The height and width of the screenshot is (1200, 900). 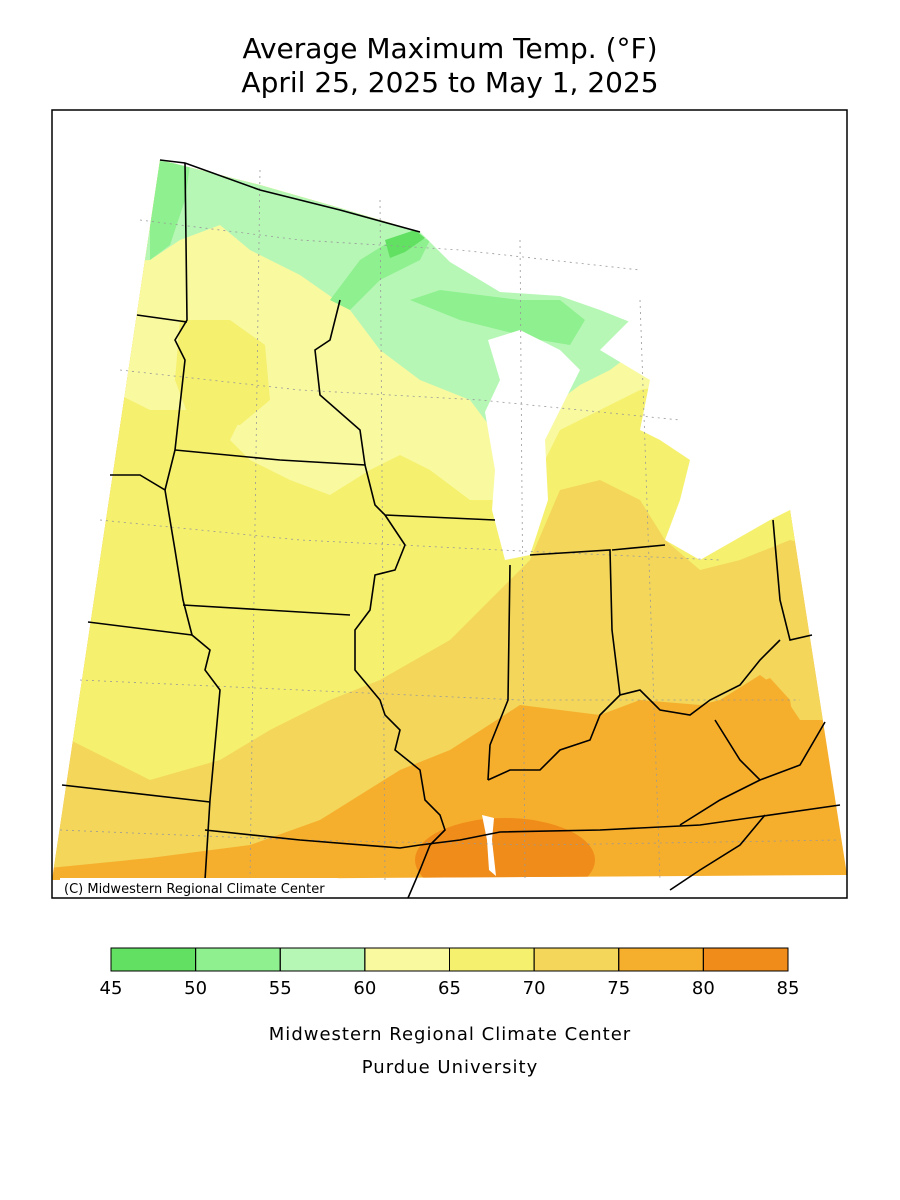 I want to click on lake-kentucky, so click(x=489, y=845).